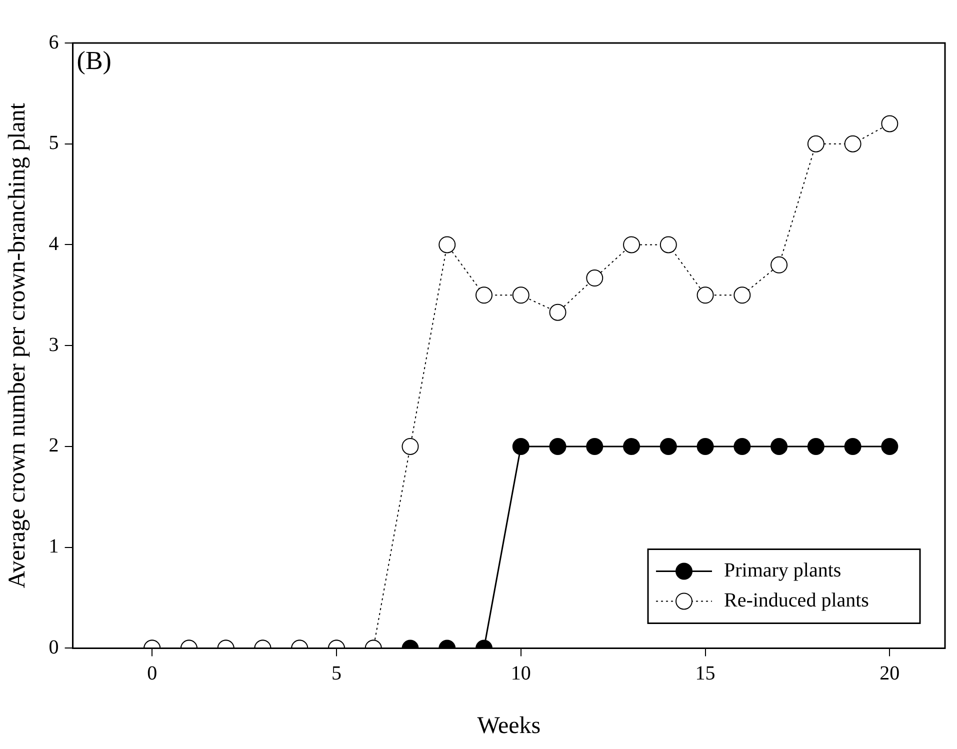 The height and width of the screenshot is (749, 957). Describe the element at coordinates (336, 673) in the screenshot. I see `x-tick-label: 5` at that location.